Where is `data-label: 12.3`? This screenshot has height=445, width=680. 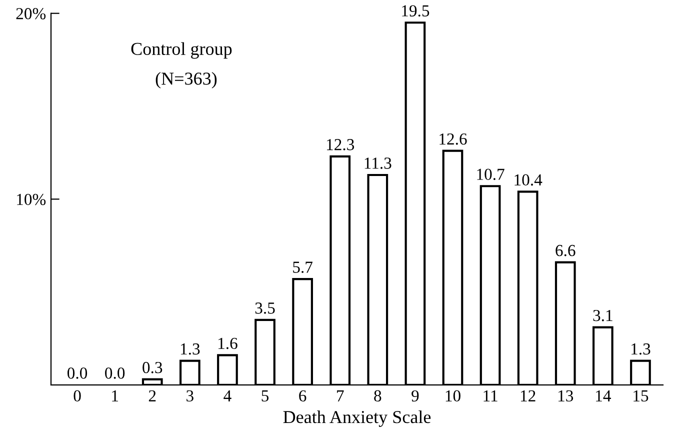
data-label: 12.3 is located at coordinates (340, 144).